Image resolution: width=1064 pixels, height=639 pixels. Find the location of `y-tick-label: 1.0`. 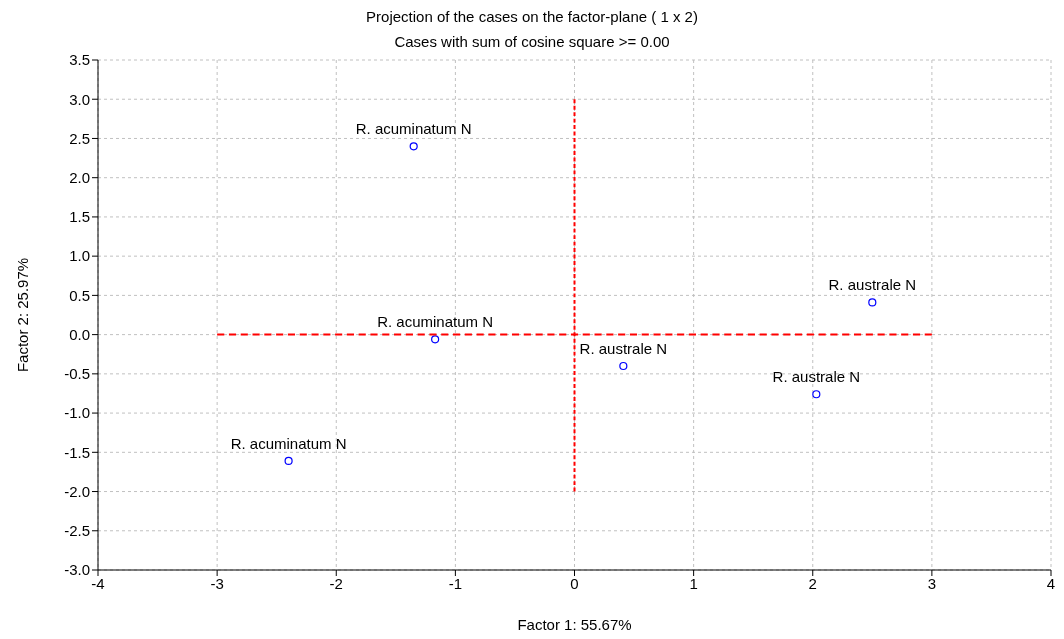

y-tick-label: 1.0 is located at coordinates (79, 256).